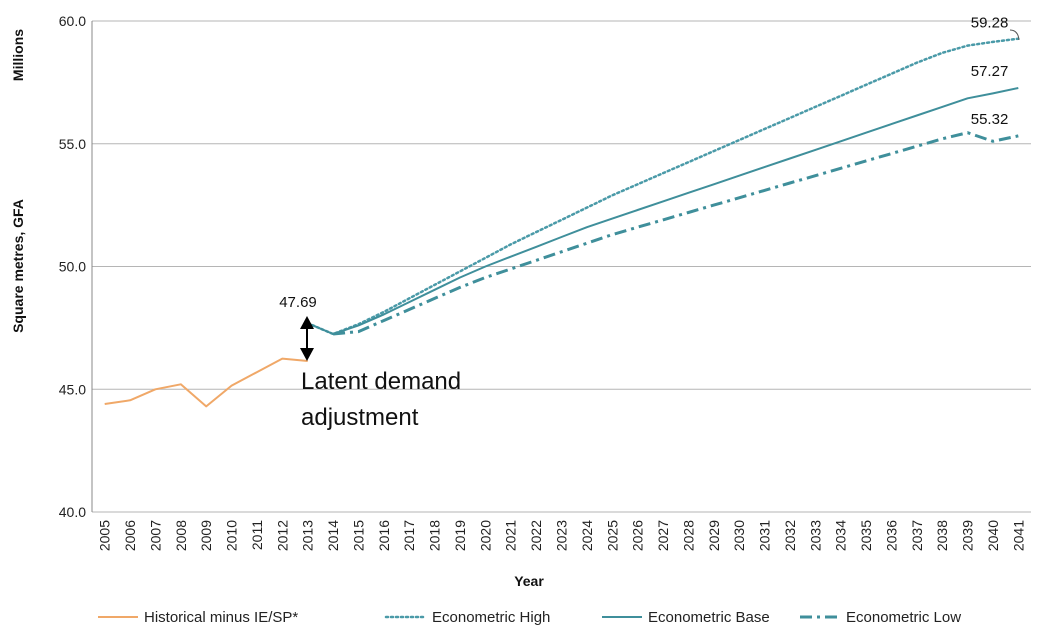  Describe the element at coordinates (790, 535) in the screenshot. I see `x-tick-label: 2032` at that location.